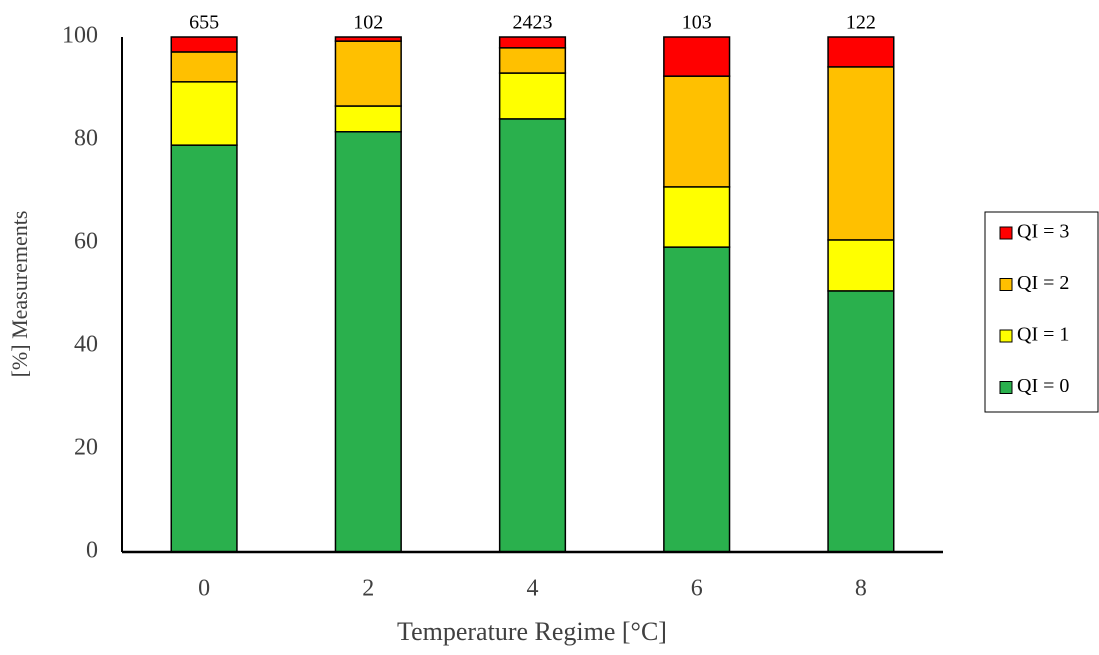 The image size is (1099, 655). I want to click on bar-annotation: 655, so click(204, 23).